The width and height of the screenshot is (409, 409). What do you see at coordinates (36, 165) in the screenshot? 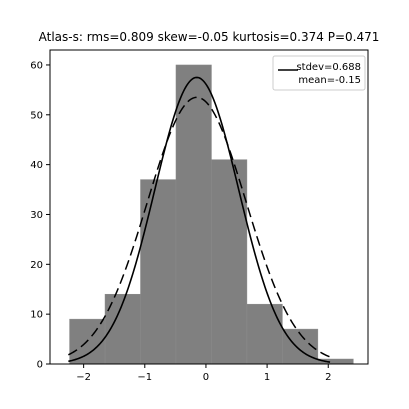
I see `y-tick-label: 40` at bounding box center [36, 165].